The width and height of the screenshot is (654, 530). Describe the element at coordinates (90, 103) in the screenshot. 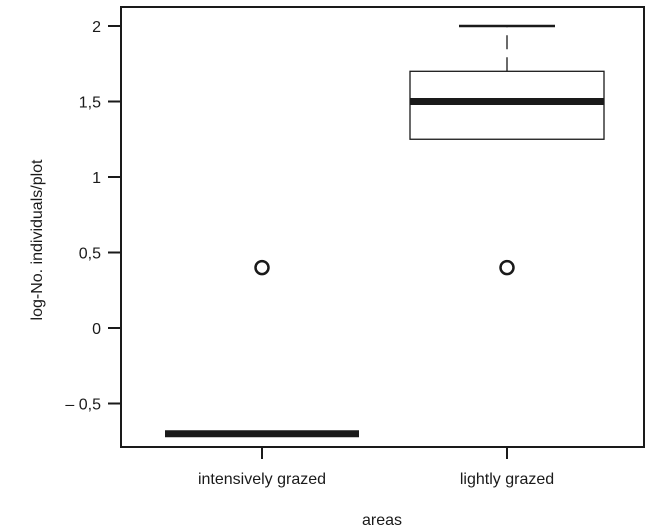

I see `y-tick-label-1: 1,5` at that location.